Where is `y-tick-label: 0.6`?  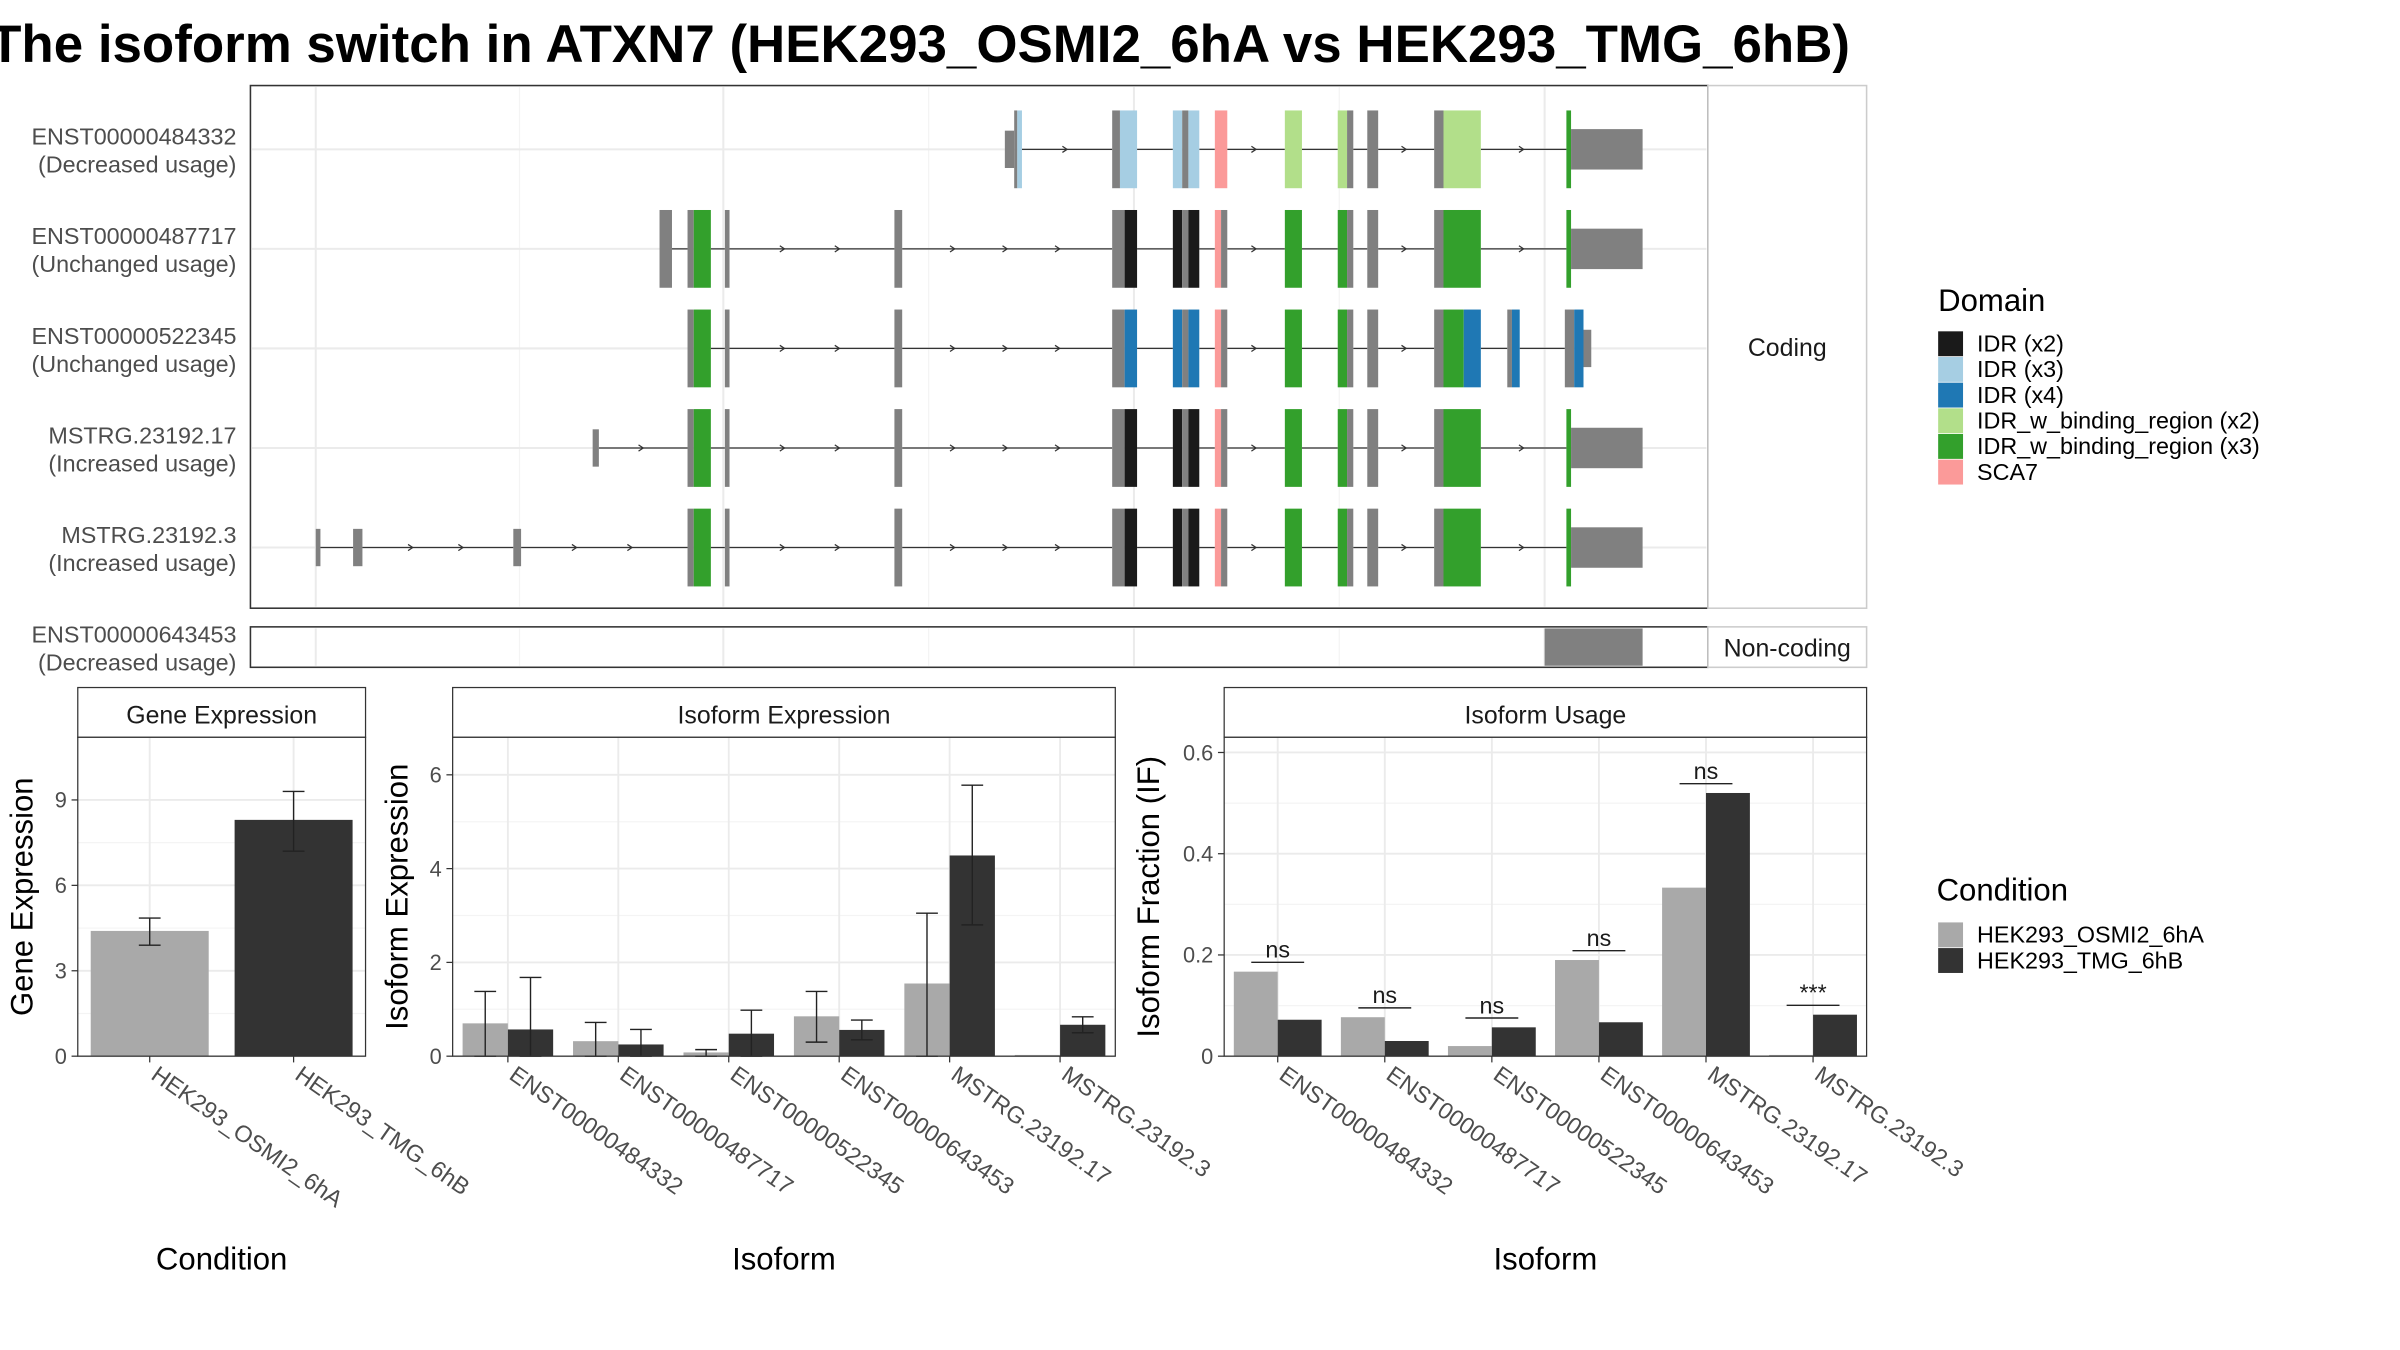 y-tick-label: 0.6 is located at coordinates (1198, 752).